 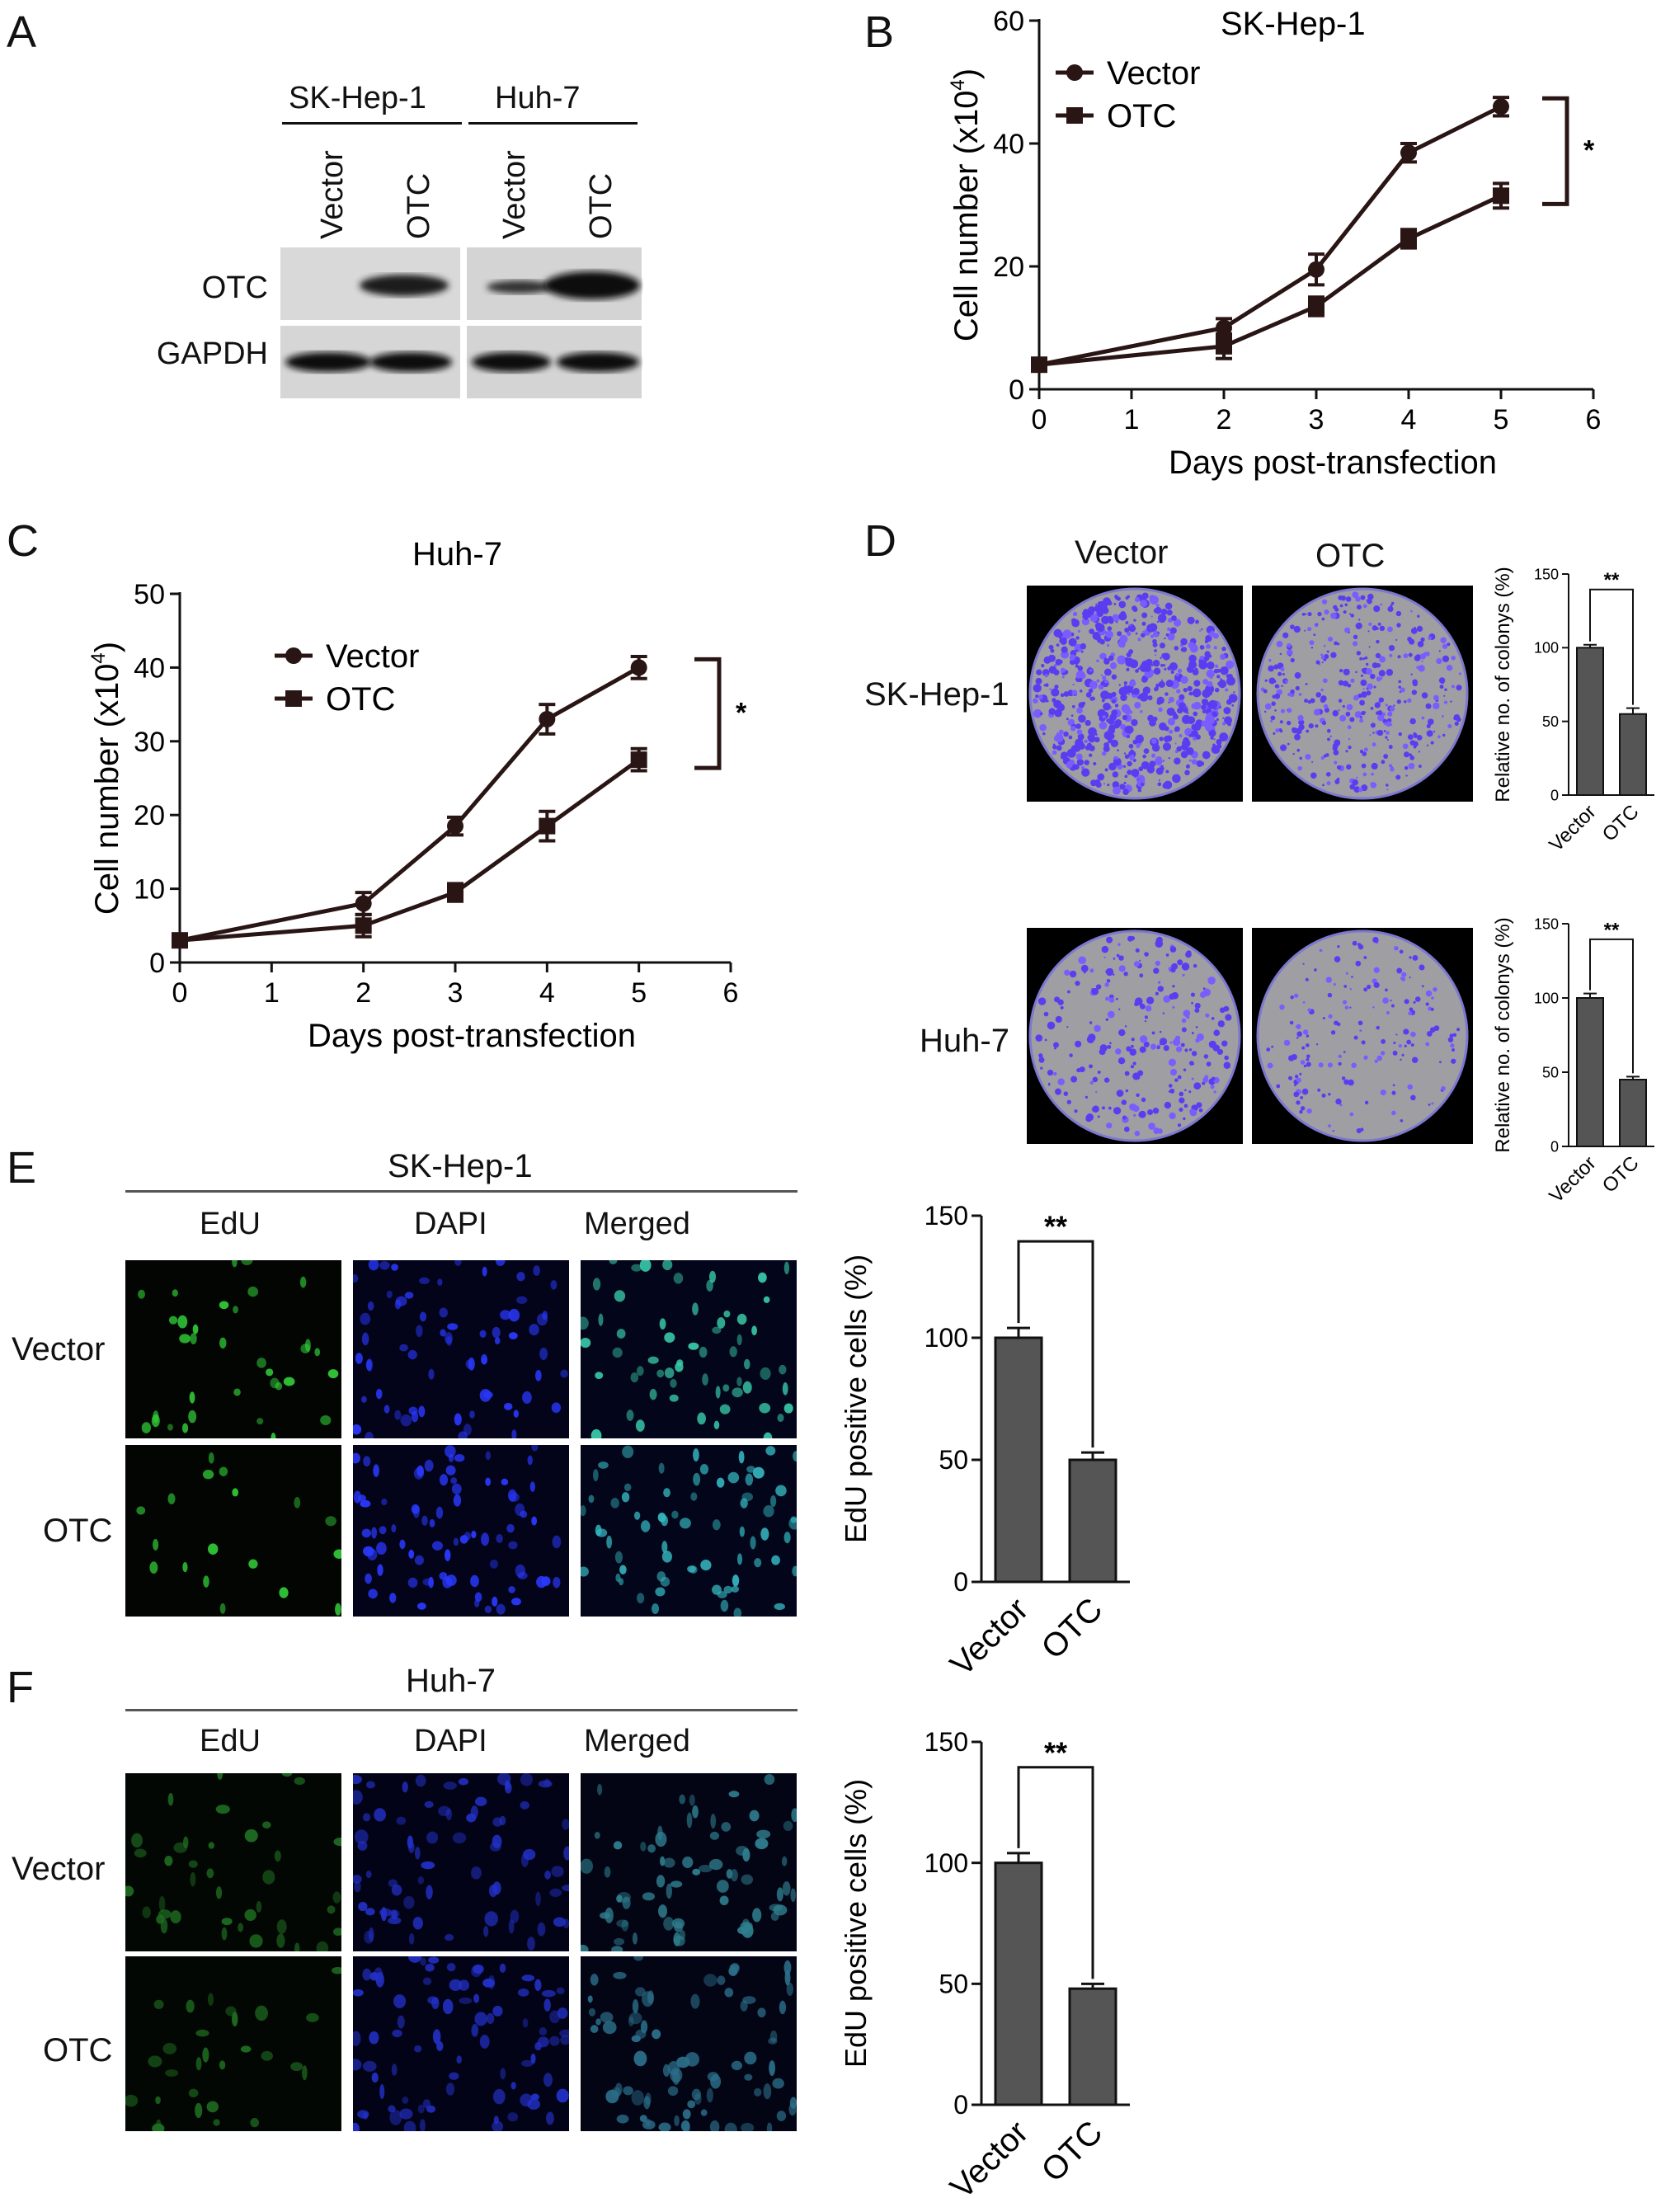 I want to click on y-tick-label: 60, so click(x=1009, y=21).